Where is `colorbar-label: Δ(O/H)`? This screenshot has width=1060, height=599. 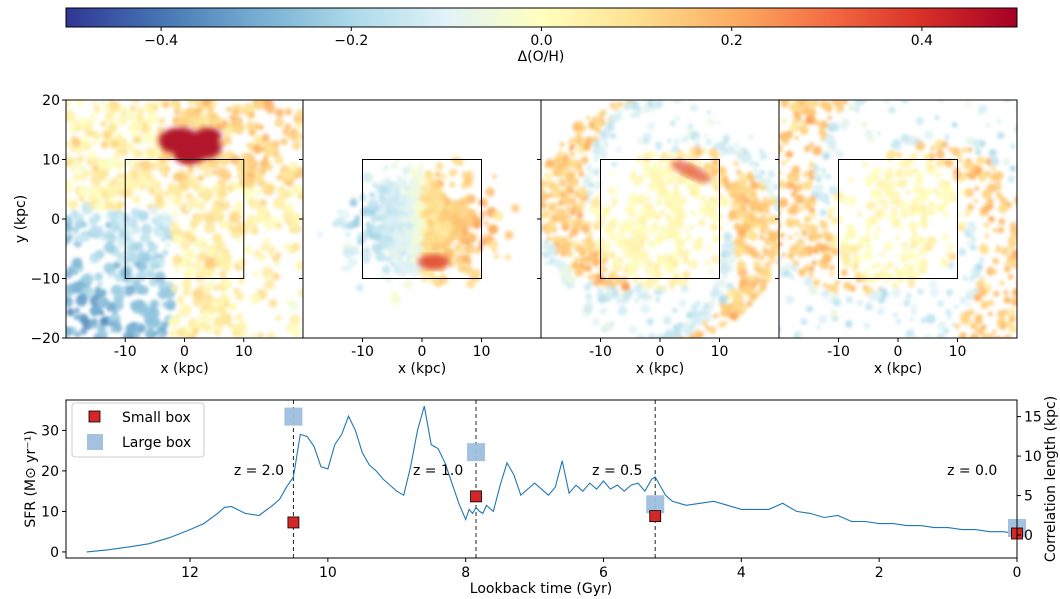 colorbar-label: Δ(O/H) is located at coordinates (541, 57).